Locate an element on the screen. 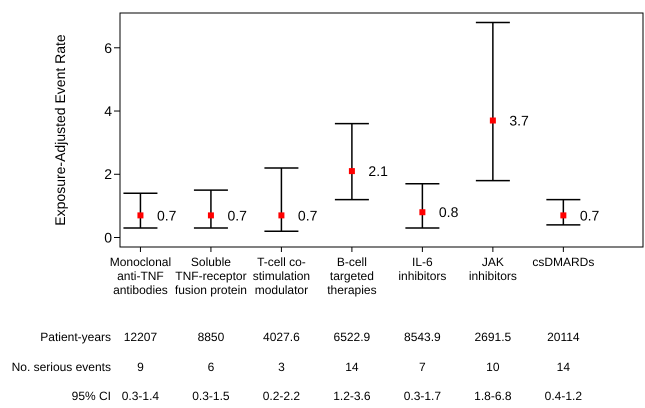  text: 1.2-3.6 is located at coordinates (352, 396).